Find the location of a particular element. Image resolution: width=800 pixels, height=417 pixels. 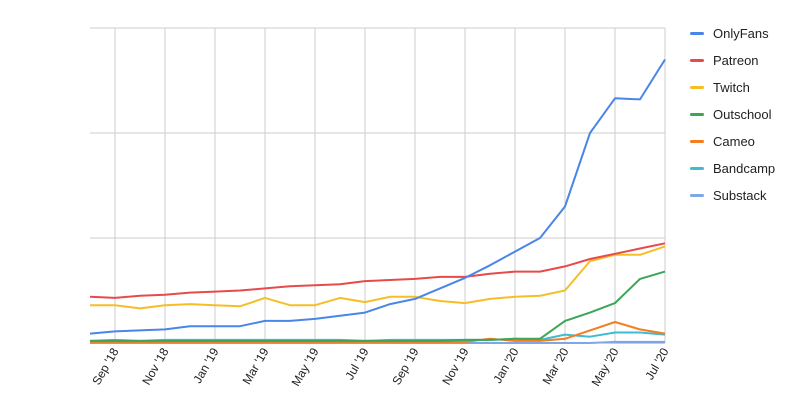

series-line-twitch is located at coordinates (378, 277).